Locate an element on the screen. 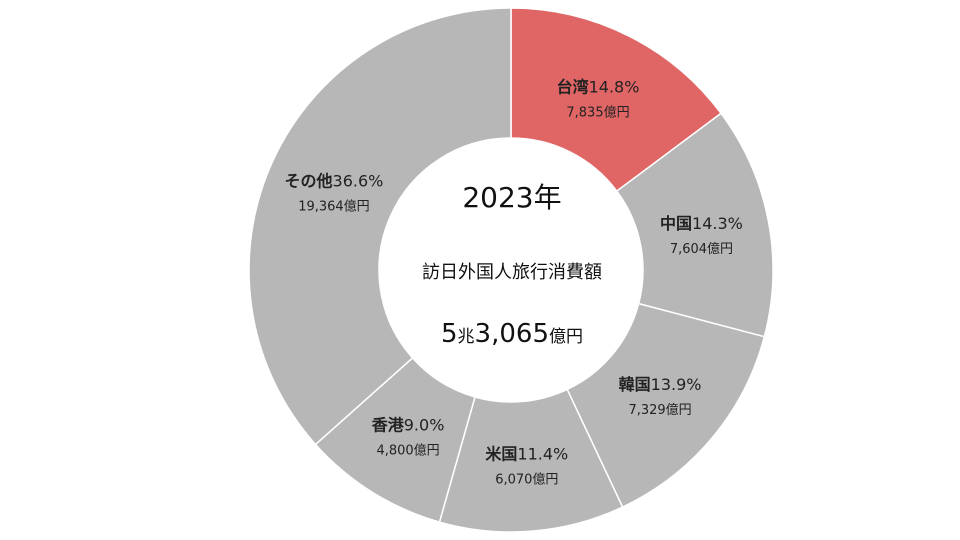 The image size is (960, 540). slice-label-3: 米国11.4% is located at coordinates (526, 453).